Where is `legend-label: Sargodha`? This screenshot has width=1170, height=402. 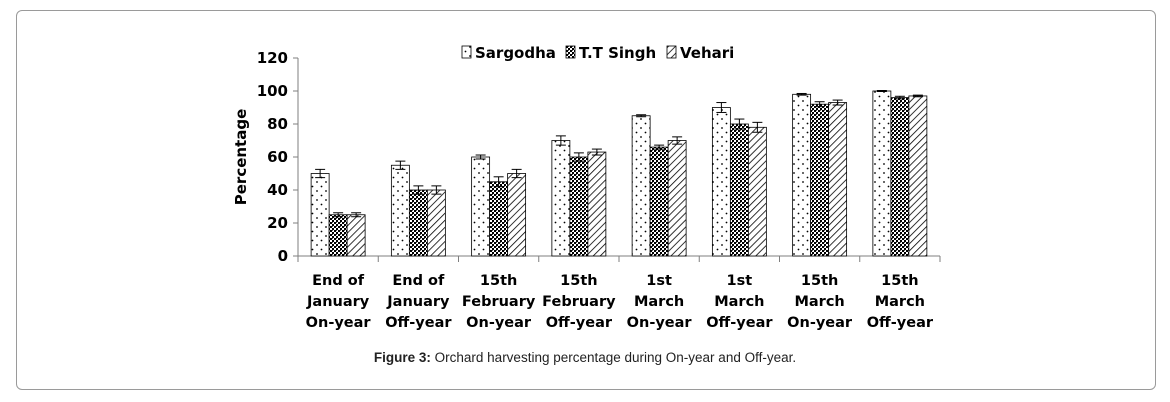
legend-label: Sargodha is located at coordinates (515, 53).